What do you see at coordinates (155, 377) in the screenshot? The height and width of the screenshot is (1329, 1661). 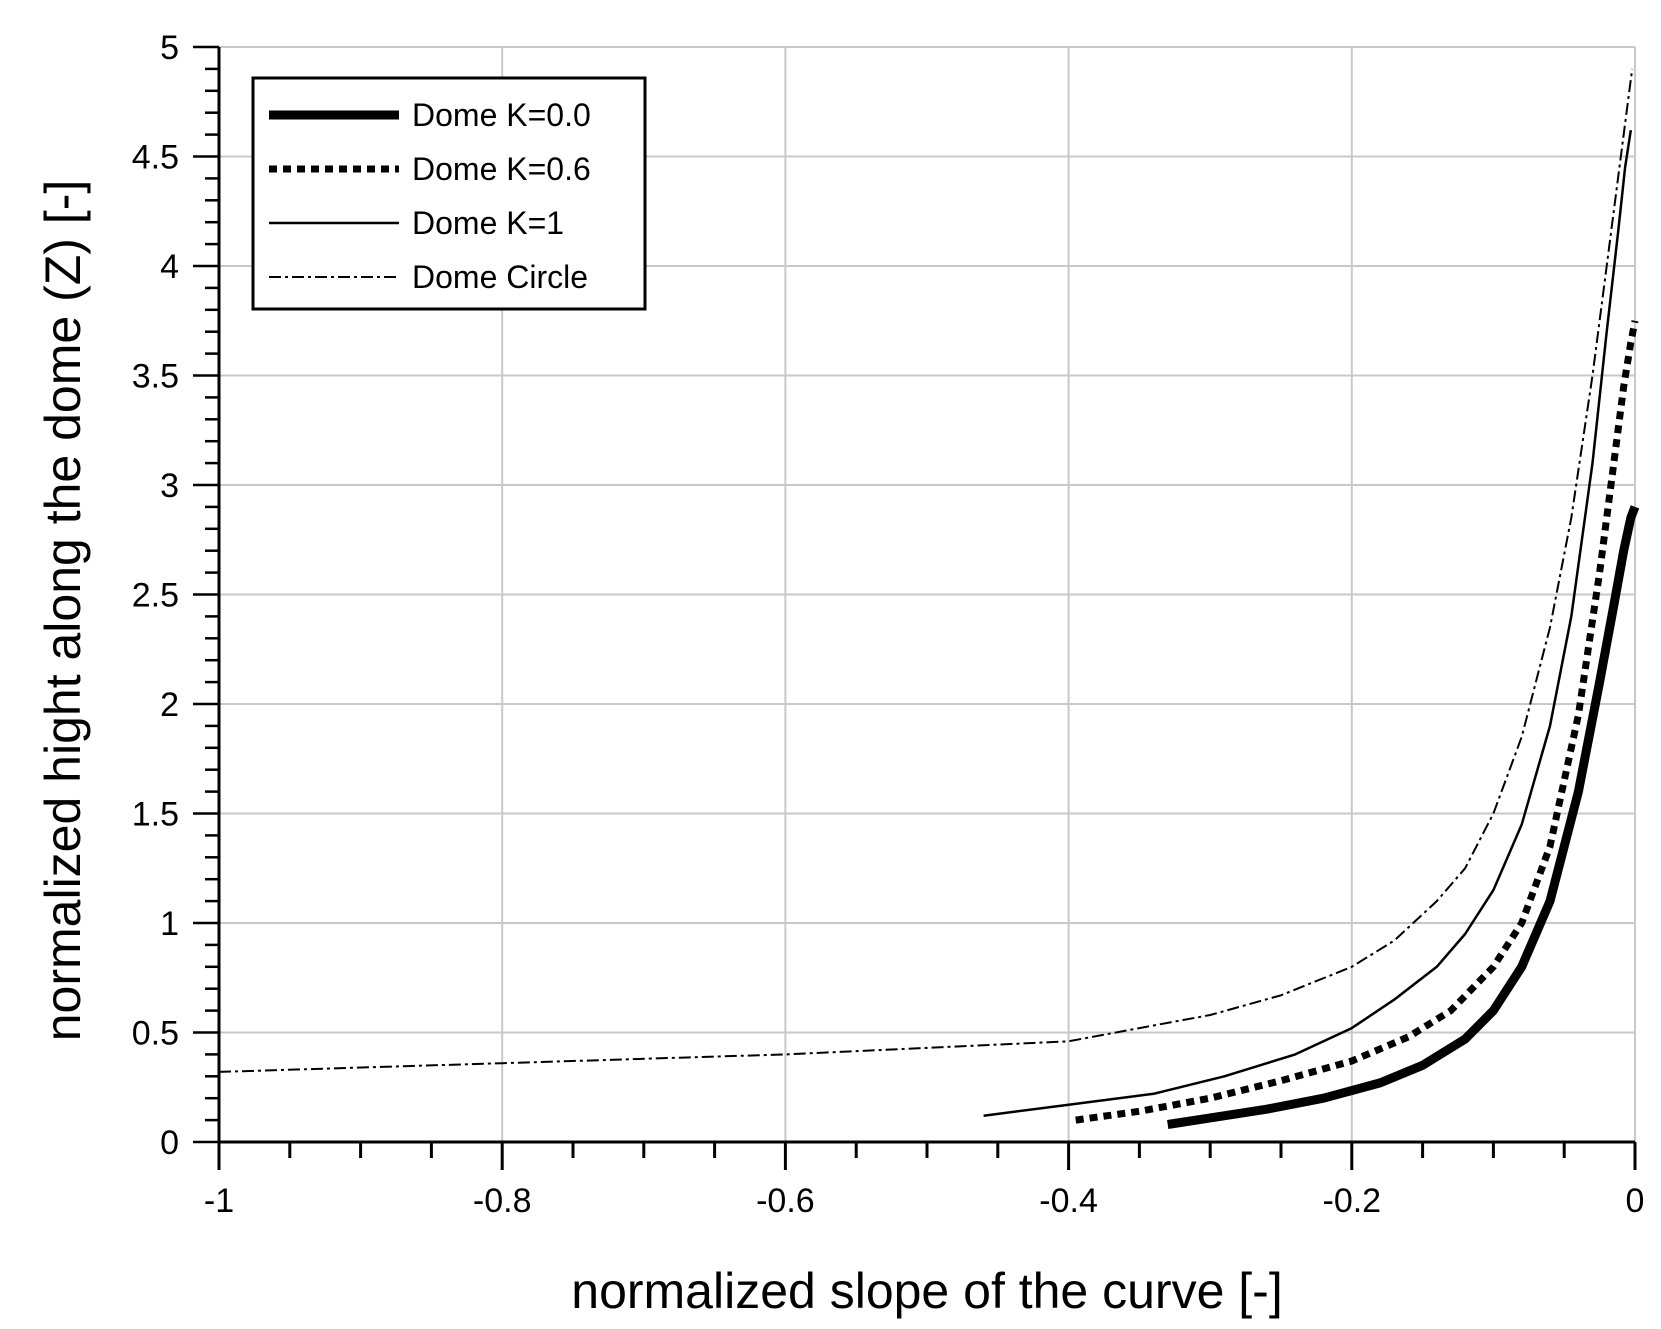 I see `y-tick-label: 3.5` at bounding box center [155, 377].